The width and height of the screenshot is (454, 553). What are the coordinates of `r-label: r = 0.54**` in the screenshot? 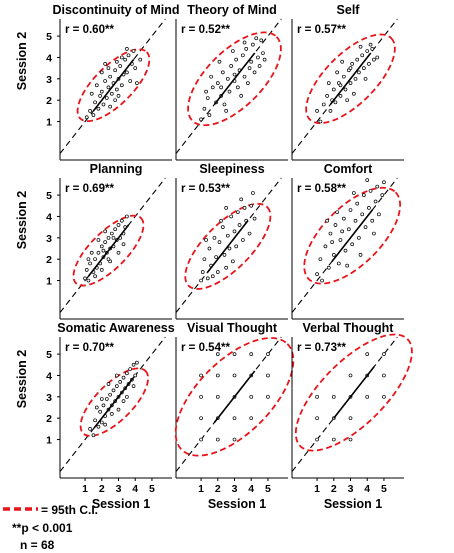 It's located at (205, 348).